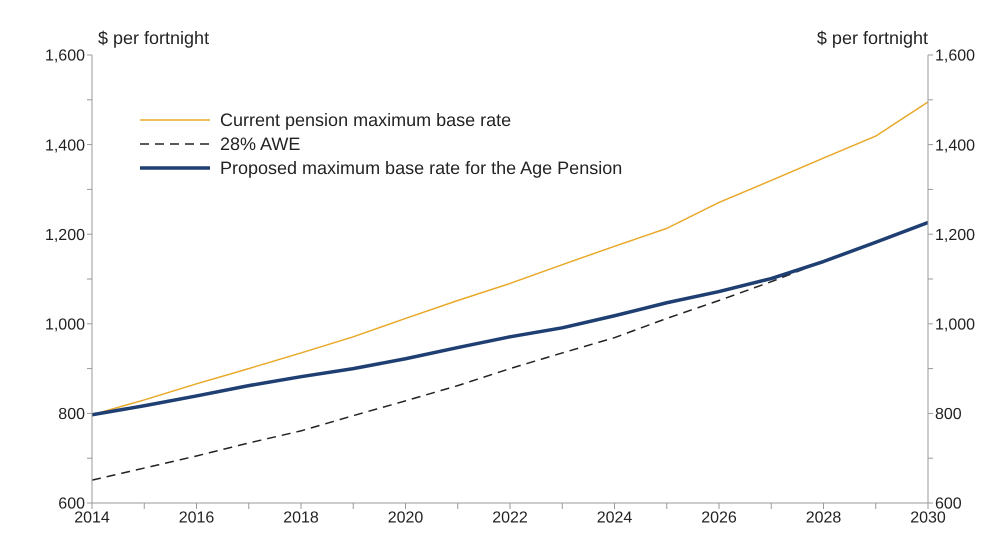  I want to click on y2-tick-label: 800, so click(948, 415).